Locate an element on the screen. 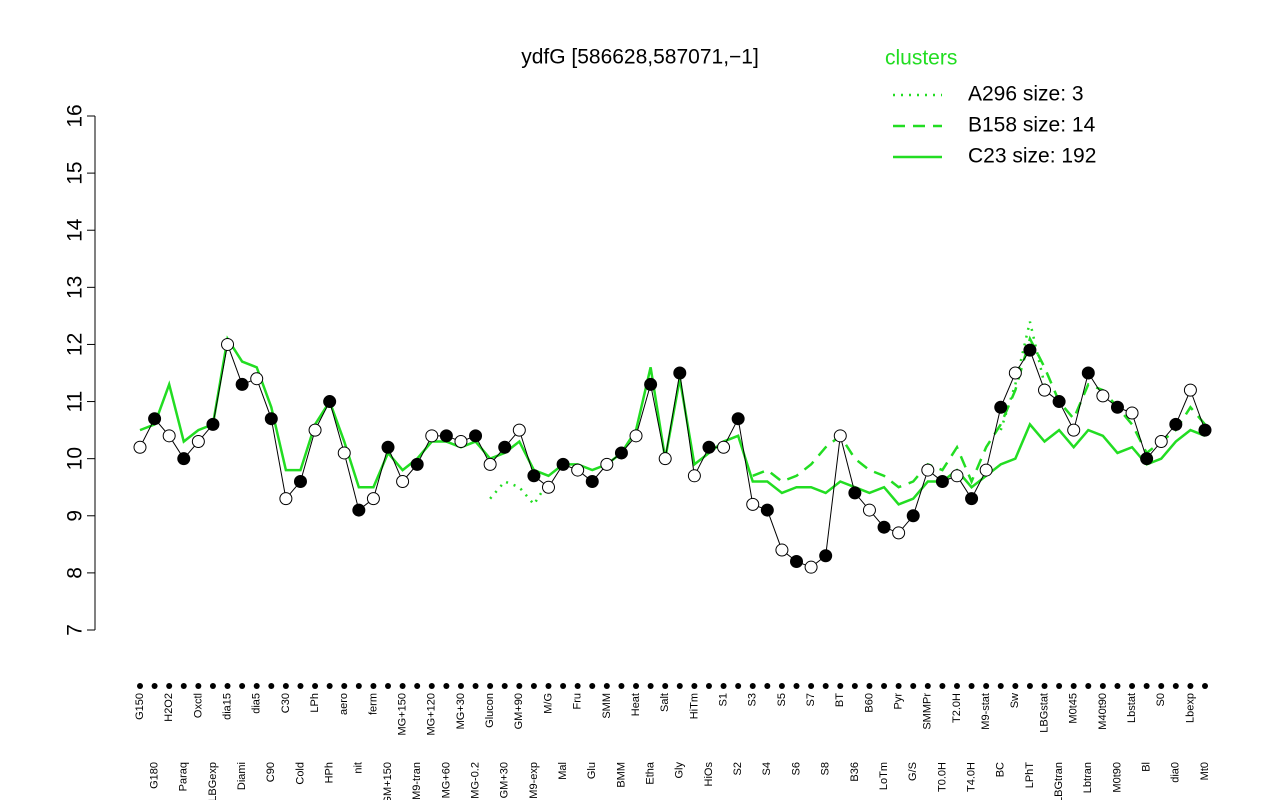  x-tick-label: Sw is located at coordinates (1015, 700).